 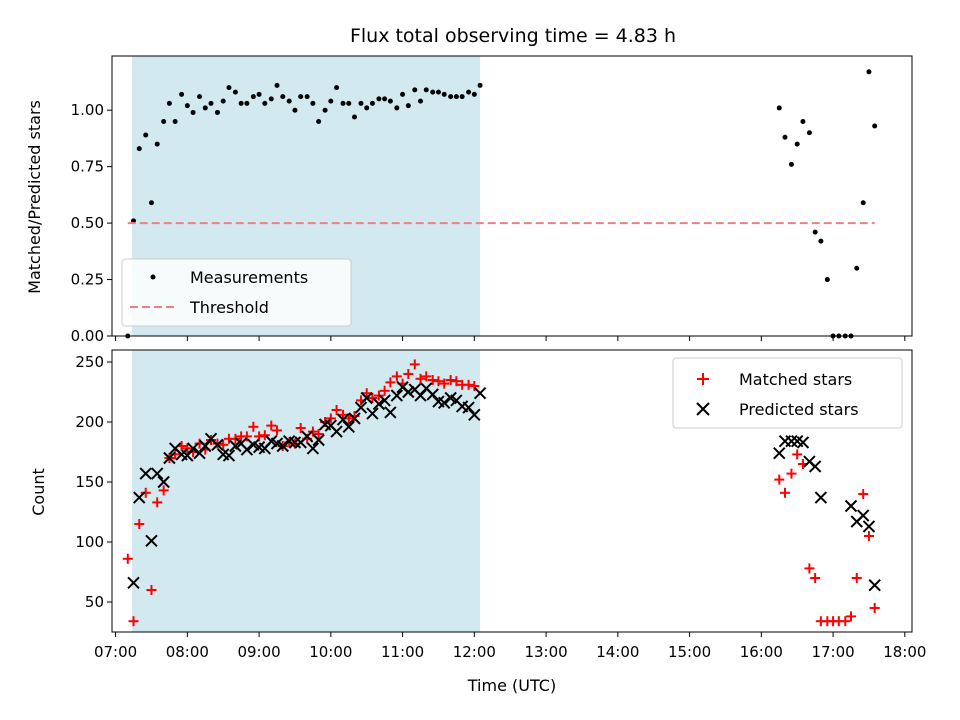 I want to click on x-tick-label: 11:00, so click(x=402, y=652).